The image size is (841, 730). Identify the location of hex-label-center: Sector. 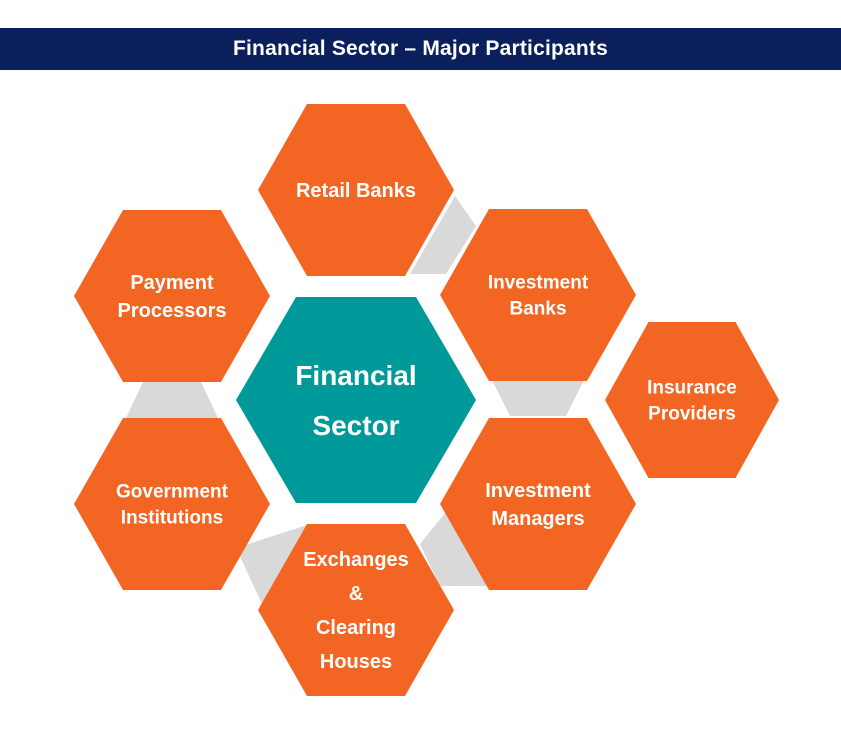
(355, 425).